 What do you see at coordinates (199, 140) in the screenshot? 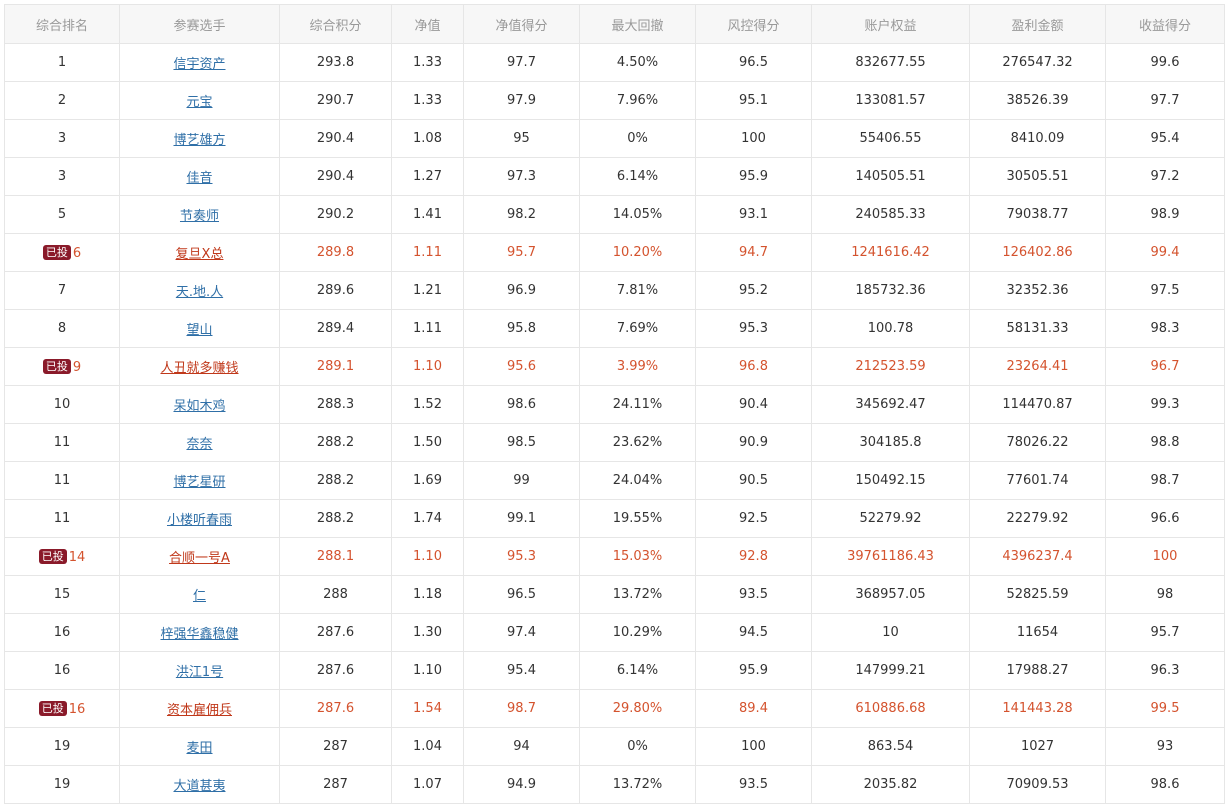
I see `player-link: 博艺雄方` at bounding box center [199, 140].